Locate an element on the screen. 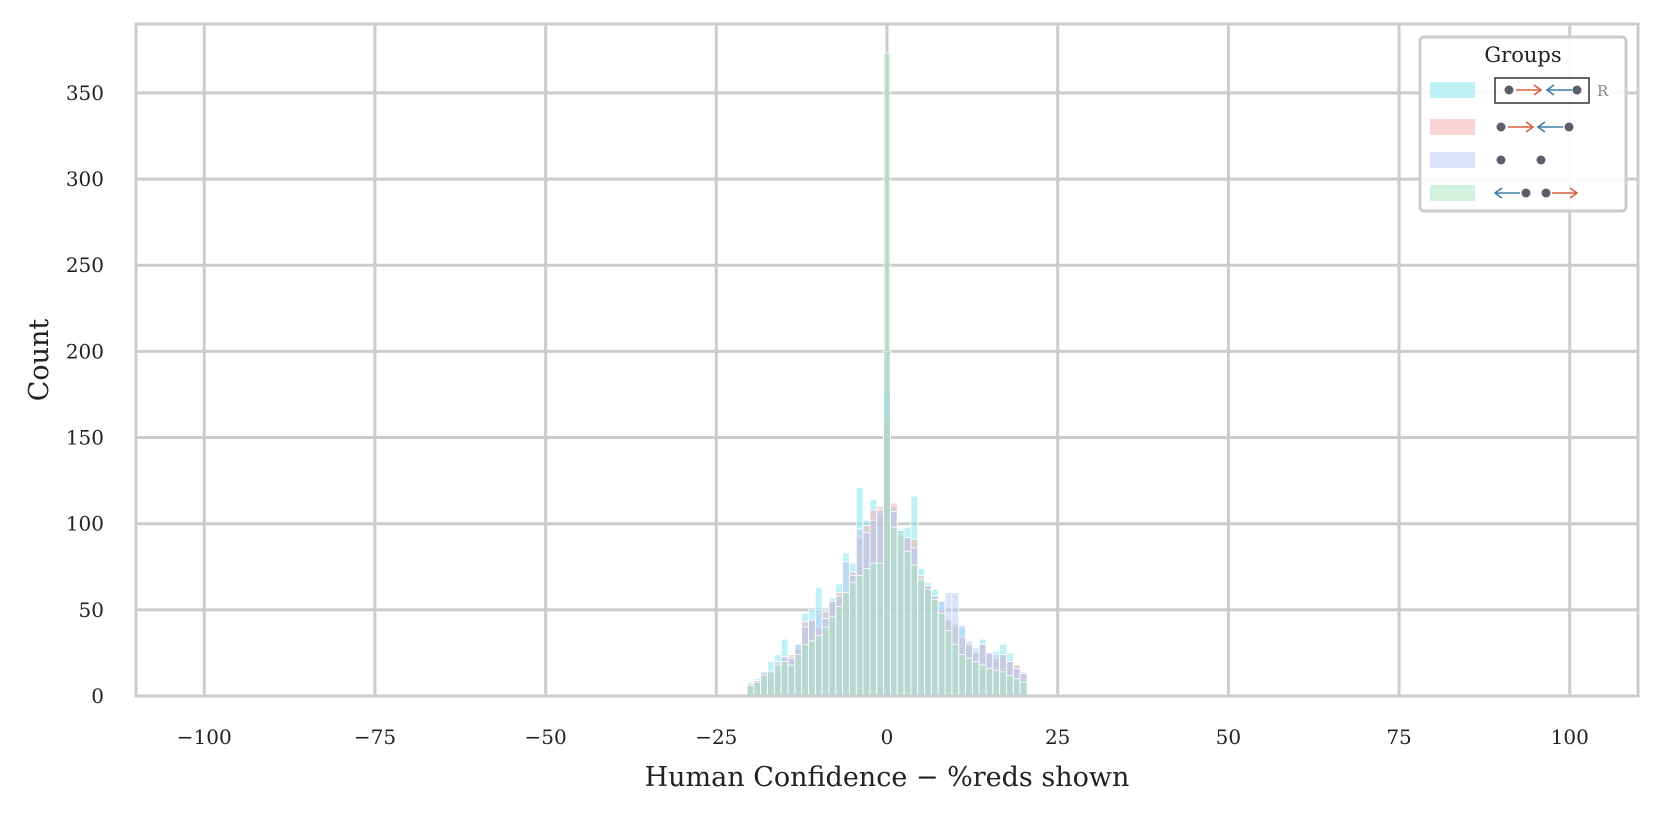 The height and width of the screenshot is (813, 1661). x-tick-label: 50 is located at coordinates (1228, 737).